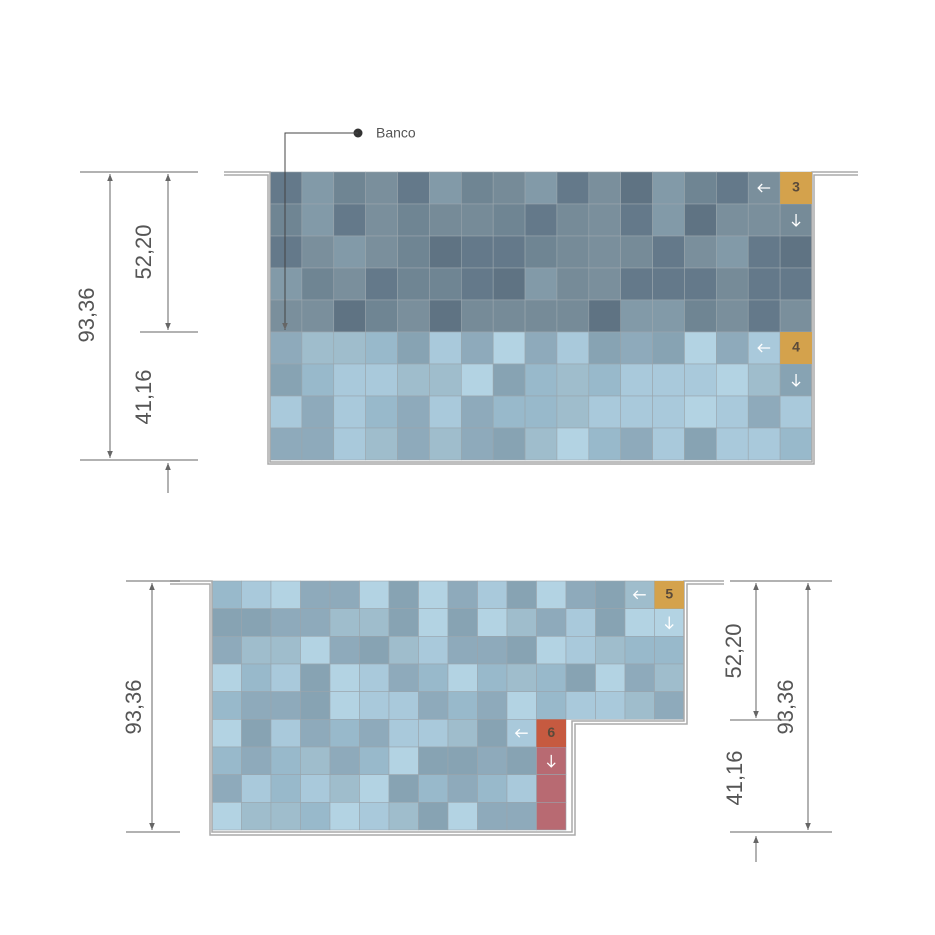  I want to click on marker-label: 4, so click(796, 347).